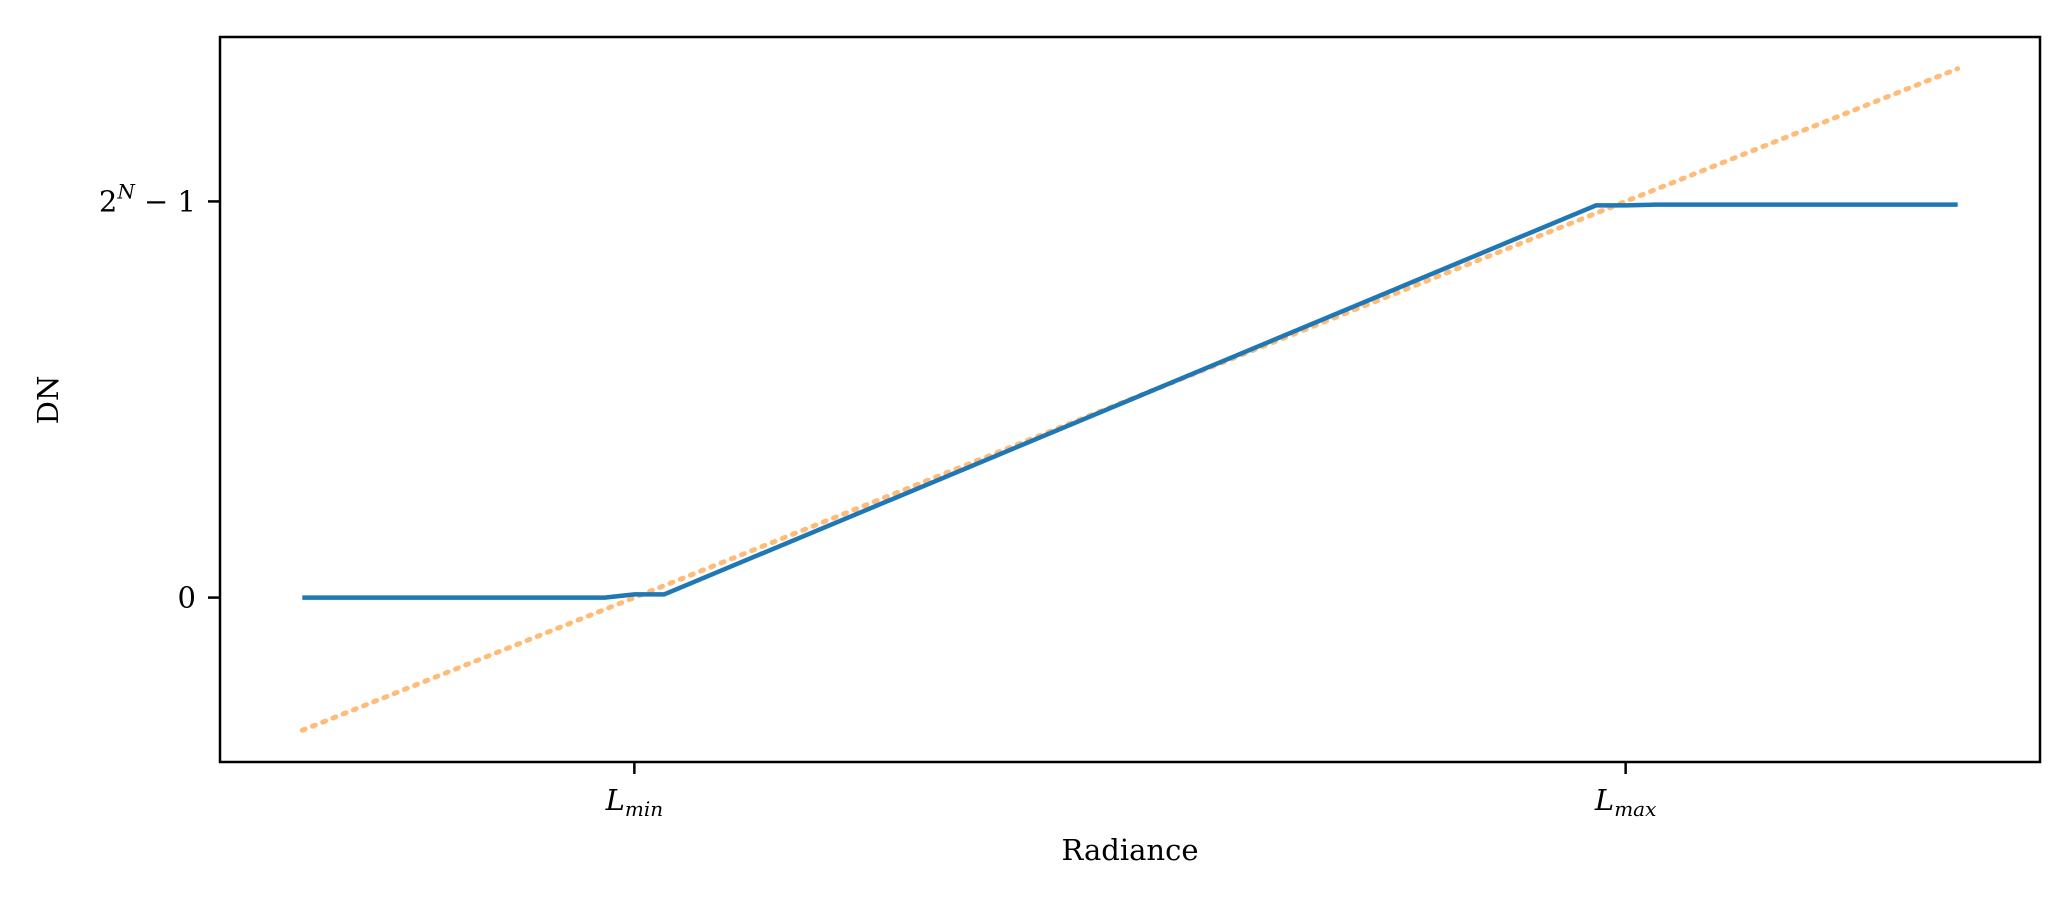 This screenshot has height=900, width=2070. Describe the element at coordinates (147, 198) in the screenshot. I see `y-tick-label: 2N − 1` at that location.